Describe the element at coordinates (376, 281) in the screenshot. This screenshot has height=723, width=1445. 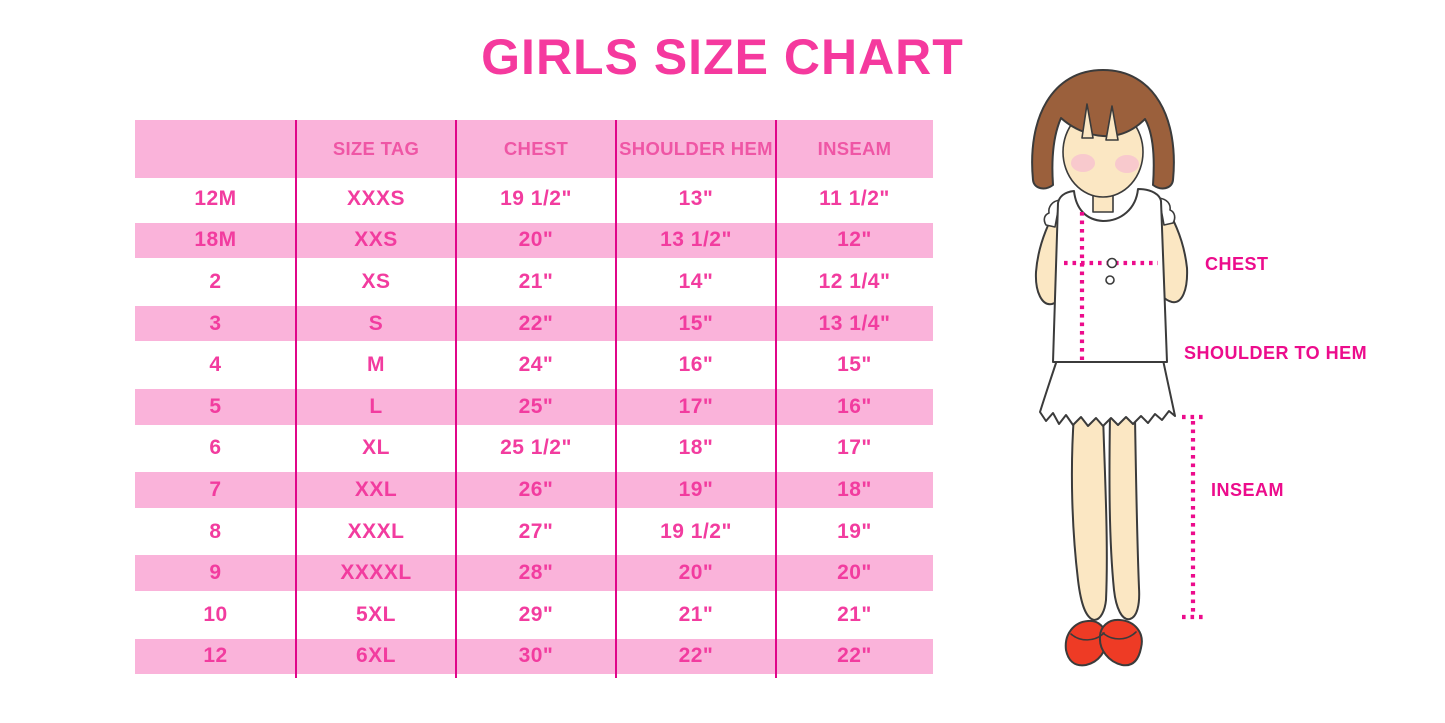
I see `table-cell: XS` at that location.